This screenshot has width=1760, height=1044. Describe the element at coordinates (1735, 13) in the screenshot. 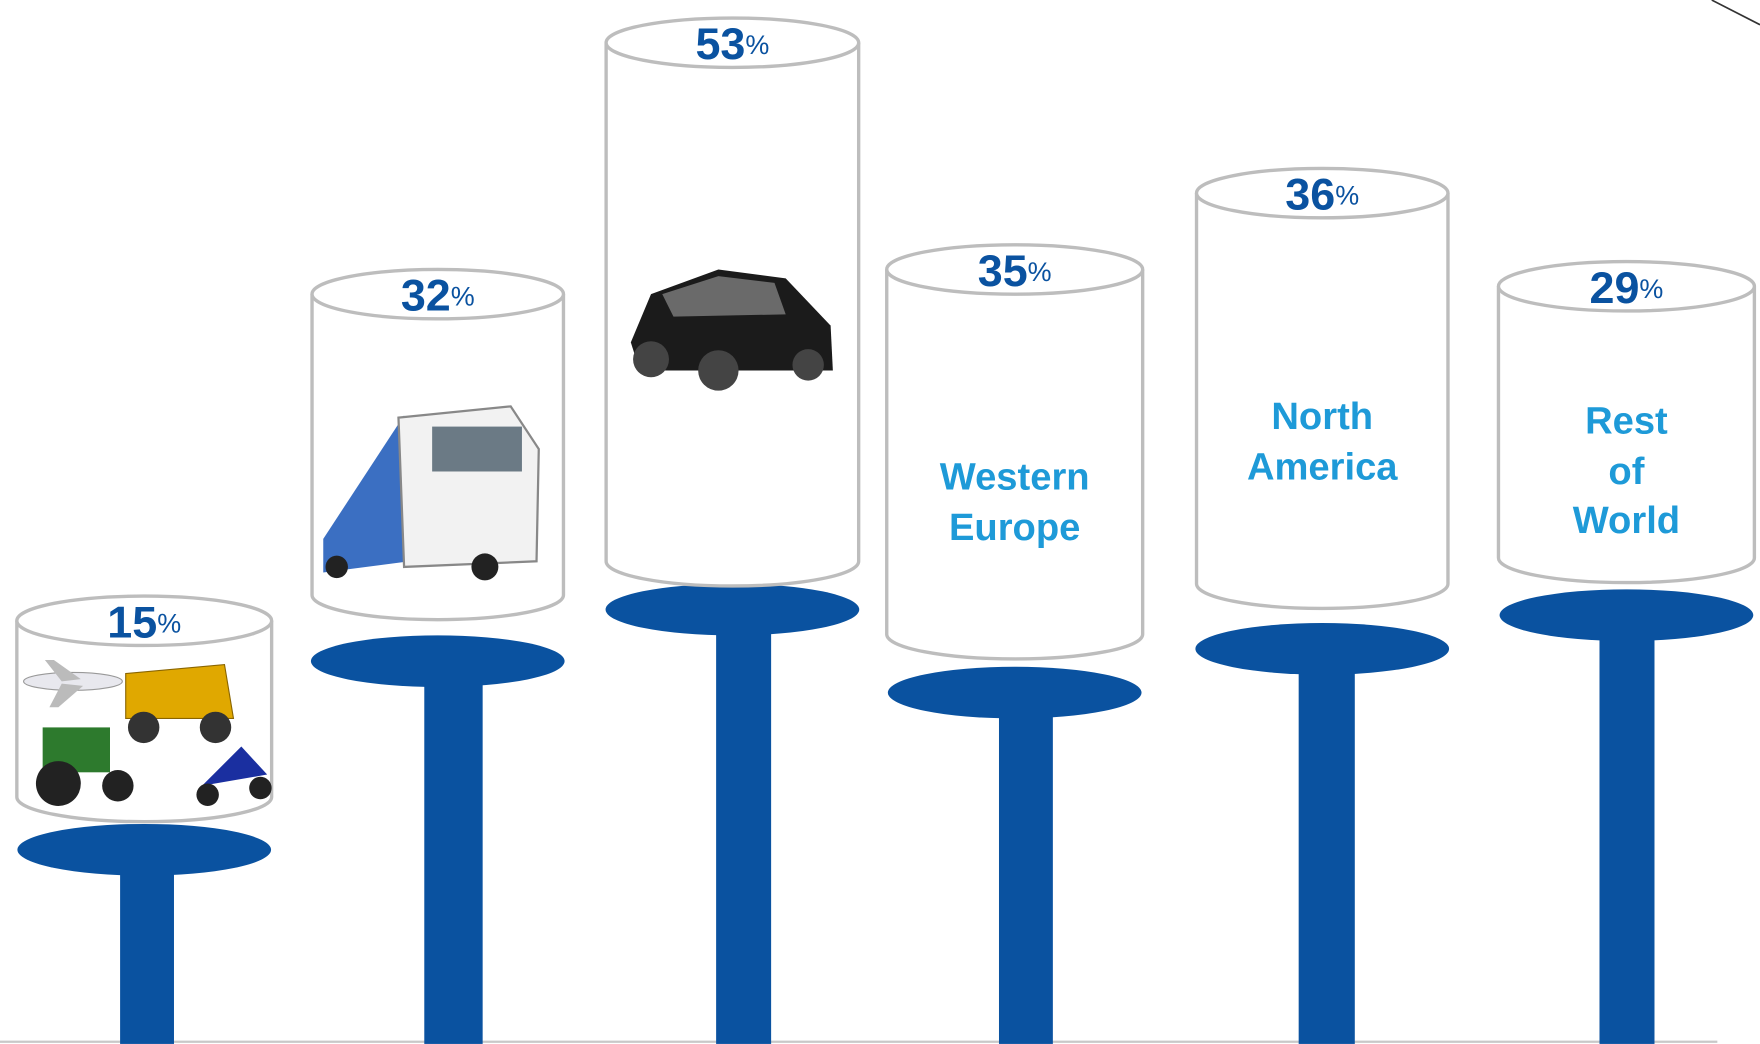

I see `corner-line` at that location.